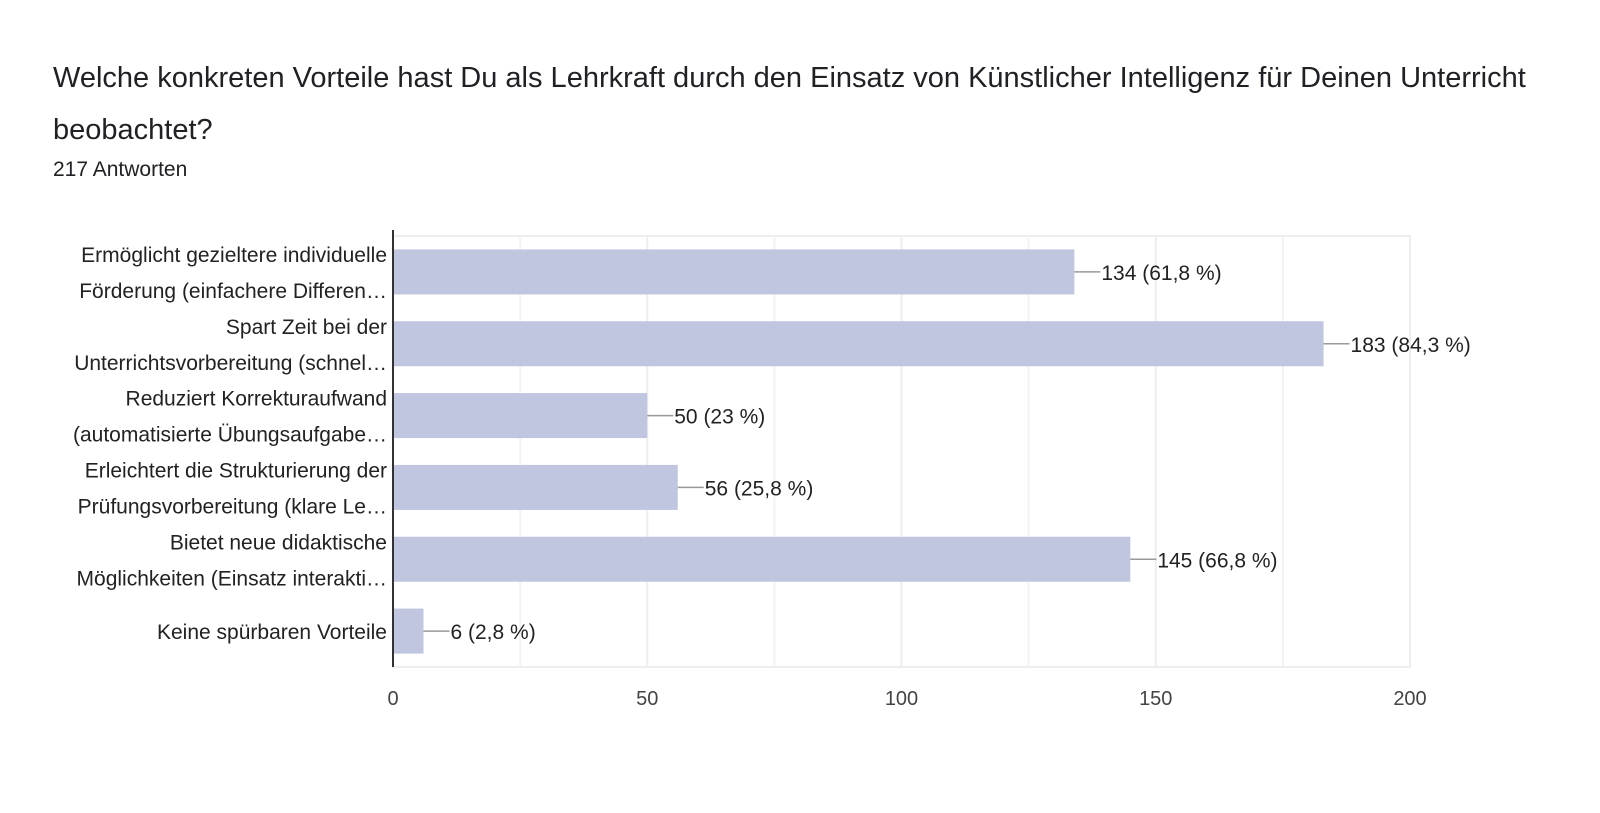 The width and height of the screenshot is (1600, 813). Describe the element at coordinates (719, 417) in the screenshot. I see `data-label: 50 (23 %)` at that location.